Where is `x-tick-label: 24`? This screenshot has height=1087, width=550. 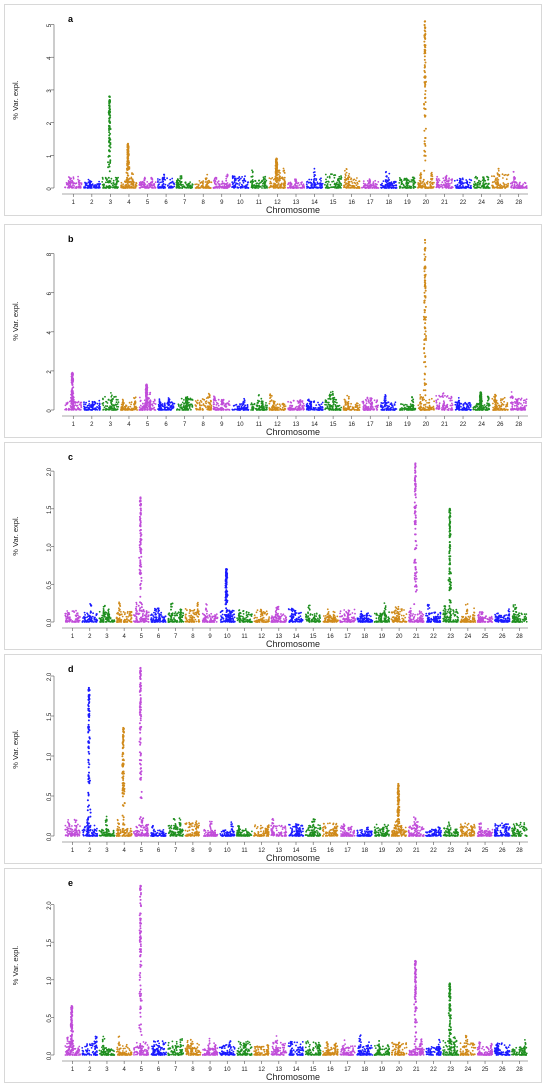 x-tick-label: 24 is located at coordinates (481, 203).